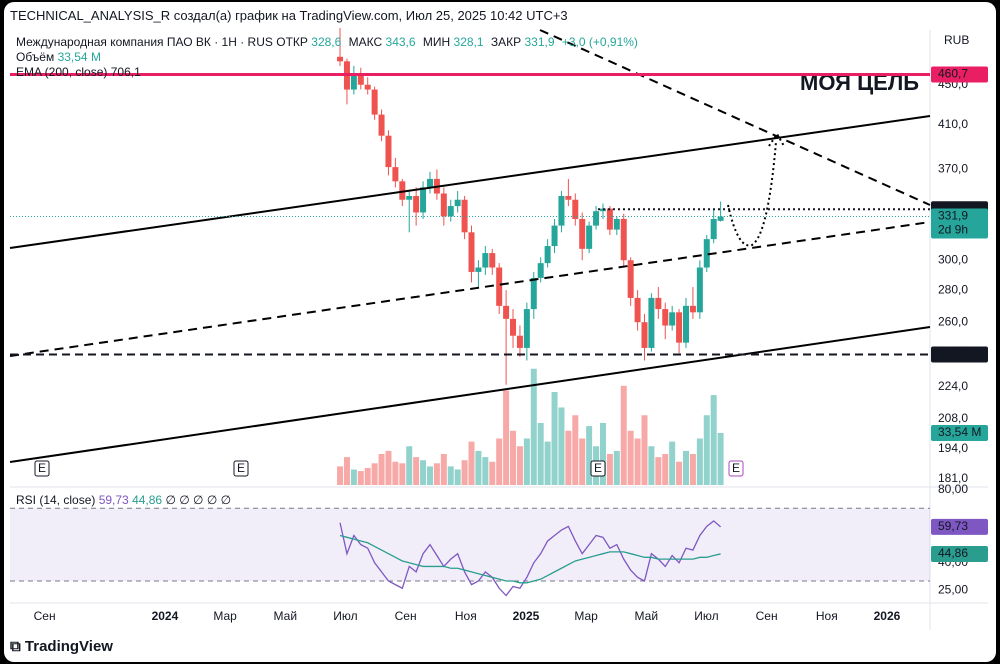  I want to click on rsi-tick-label: 25,00, so click(953, 589).